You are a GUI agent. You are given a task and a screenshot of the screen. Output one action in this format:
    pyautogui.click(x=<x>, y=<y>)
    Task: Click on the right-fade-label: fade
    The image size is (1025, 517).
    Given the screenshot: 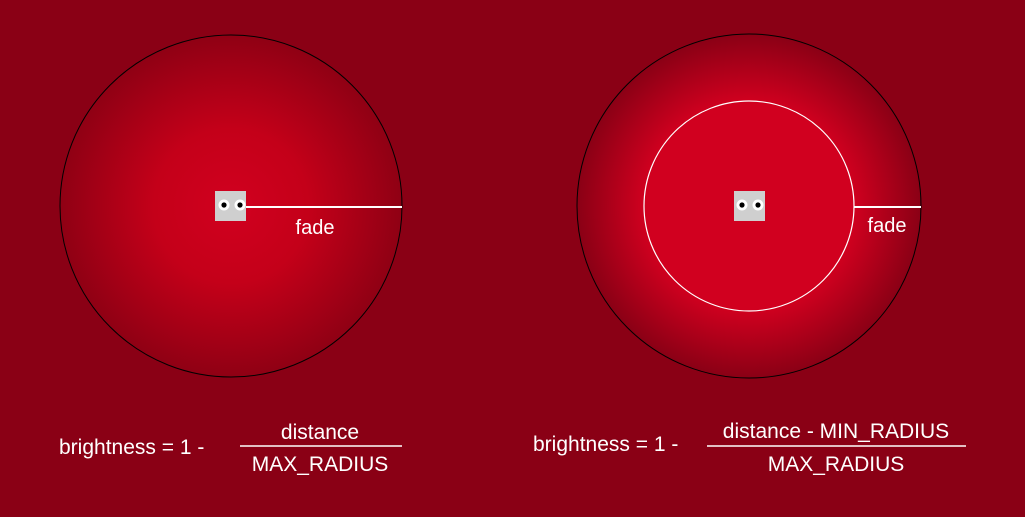 What is the action you would take?
    pyautogui.click(x=887, y=226)
    